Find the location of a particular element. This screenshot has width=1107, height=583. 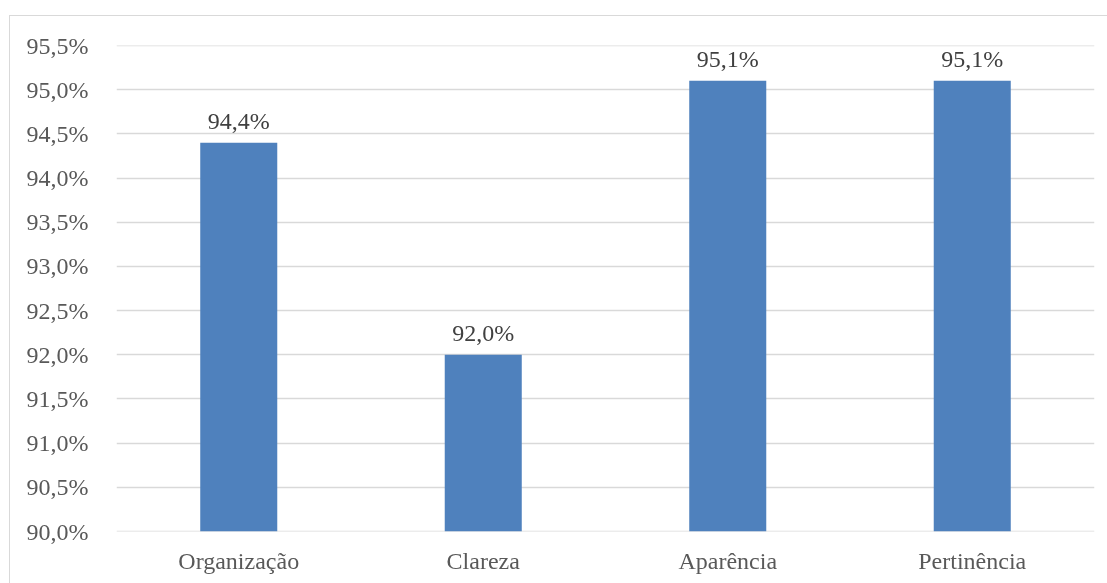

y-tick-label: 93,5% is located at coordinates (57, 222).